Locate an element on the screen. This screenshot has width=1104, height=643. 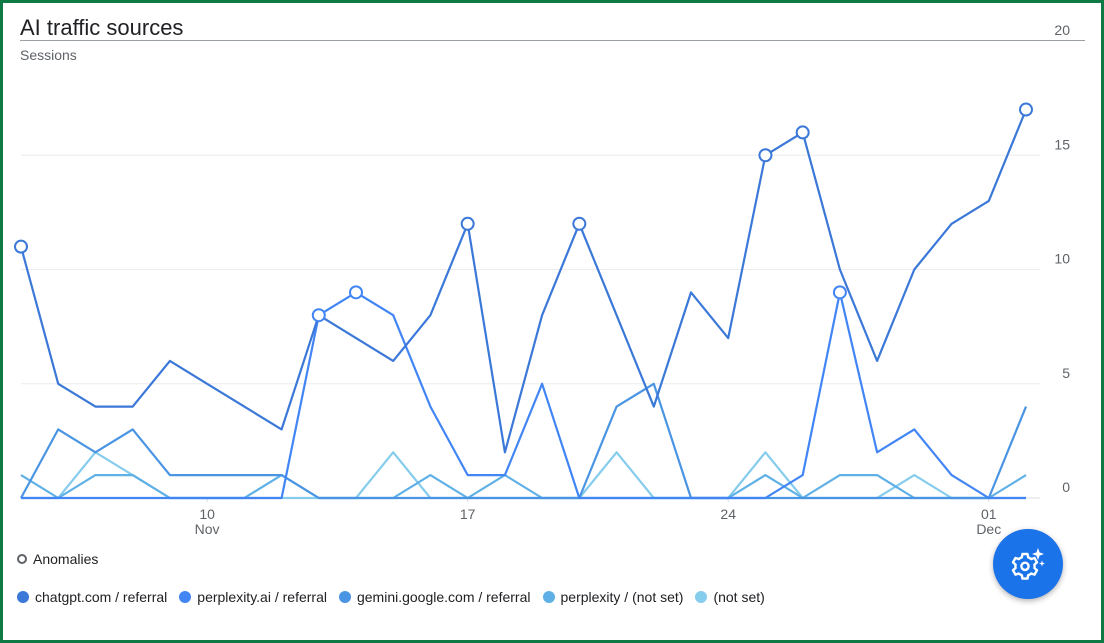
legend-item: (not set) is located at coordinates (730, 597).